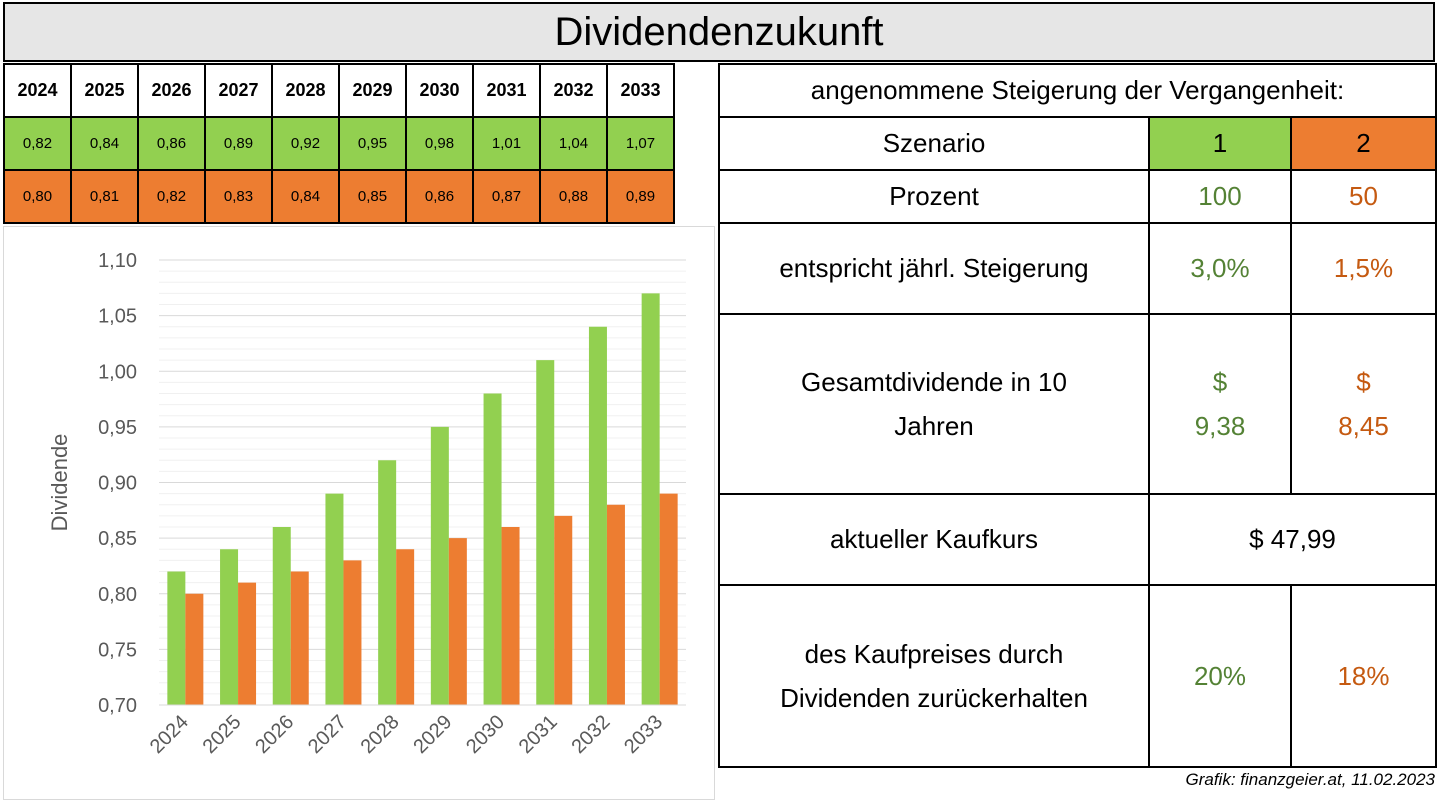  I want to click on y-tick-label: 0,75, so click(117, 650).